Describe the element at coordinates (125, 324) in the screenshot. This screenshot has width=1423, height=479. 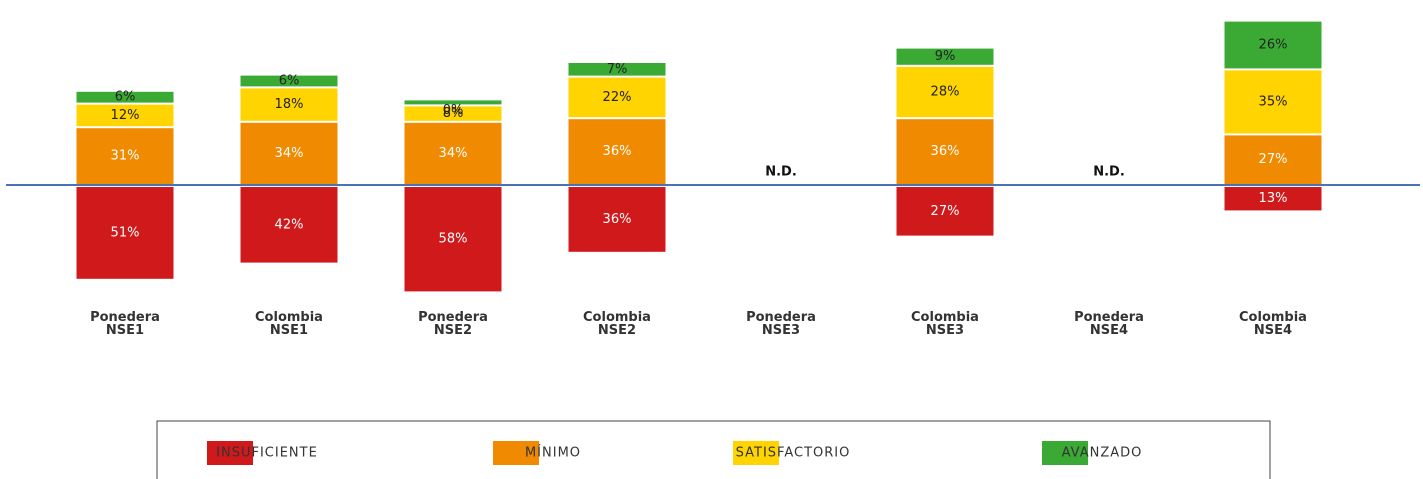
I see `x-tick-label: Ponedera NSE1` at that location.